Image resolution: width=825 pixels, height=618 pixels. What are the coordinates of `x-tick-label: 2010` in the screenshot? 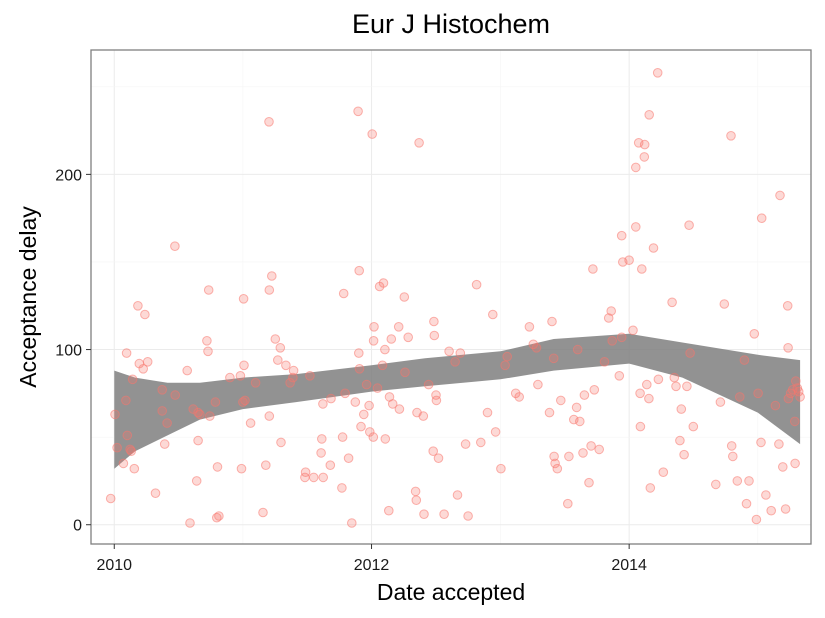 It's located at (114, 565).